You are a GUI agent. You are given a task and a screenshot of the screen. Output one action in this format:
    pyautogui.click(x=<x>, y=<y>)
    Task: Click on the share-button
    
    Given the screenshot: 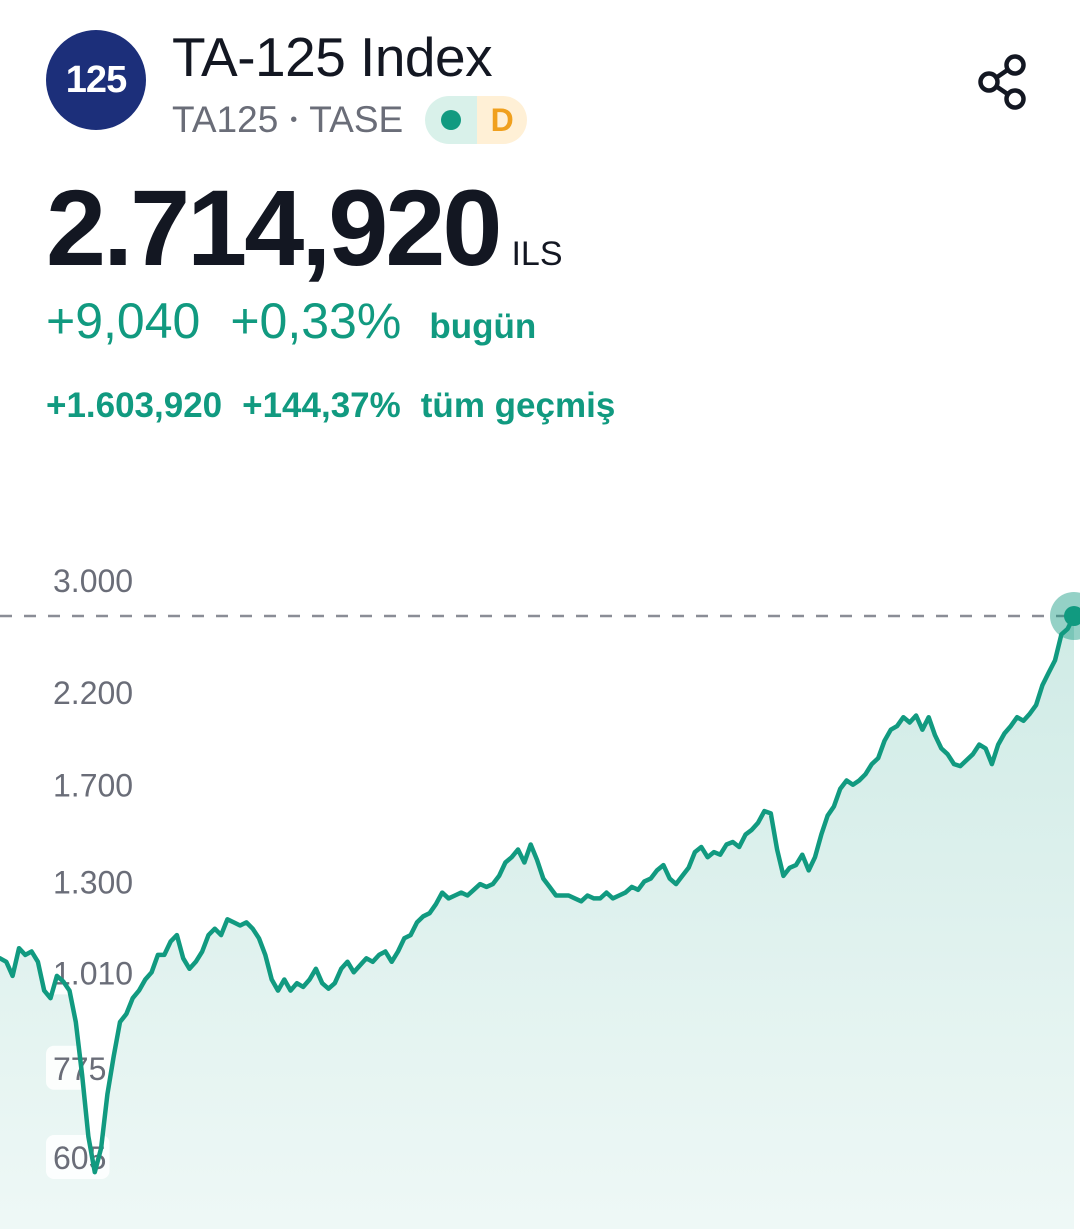 What is the action you would take?
    pyautogui.click(x=1002, y=82)
    